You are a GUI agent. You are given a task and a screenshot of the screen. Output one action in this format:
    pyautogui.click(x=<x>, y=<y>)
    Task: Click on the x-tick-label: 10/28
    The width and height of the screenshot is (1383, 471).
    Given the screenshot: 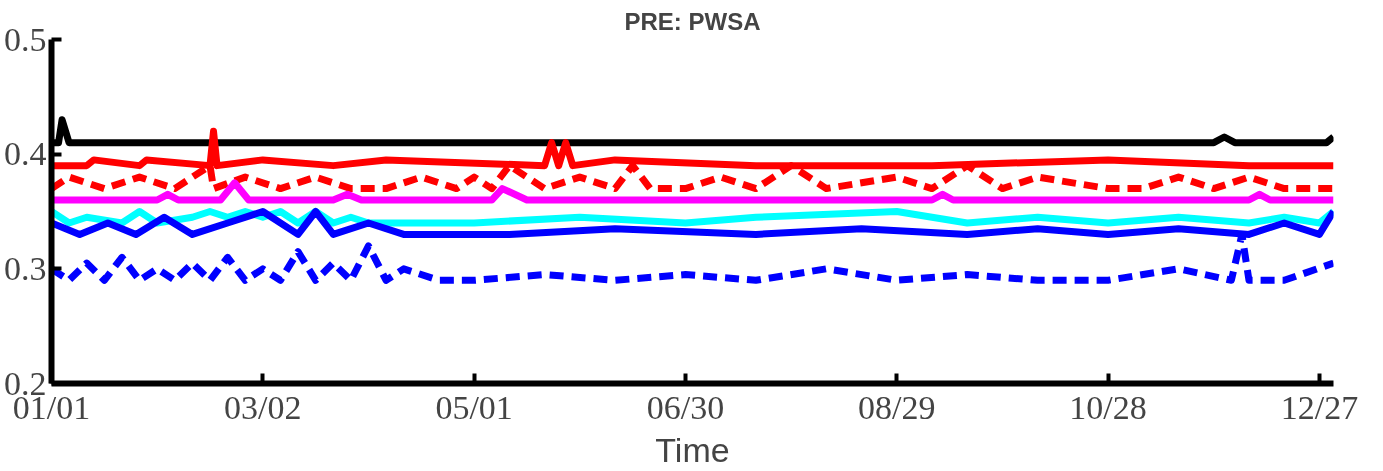 What is the action you would take?
    pyautogui.click(x=1108, y=407)
    